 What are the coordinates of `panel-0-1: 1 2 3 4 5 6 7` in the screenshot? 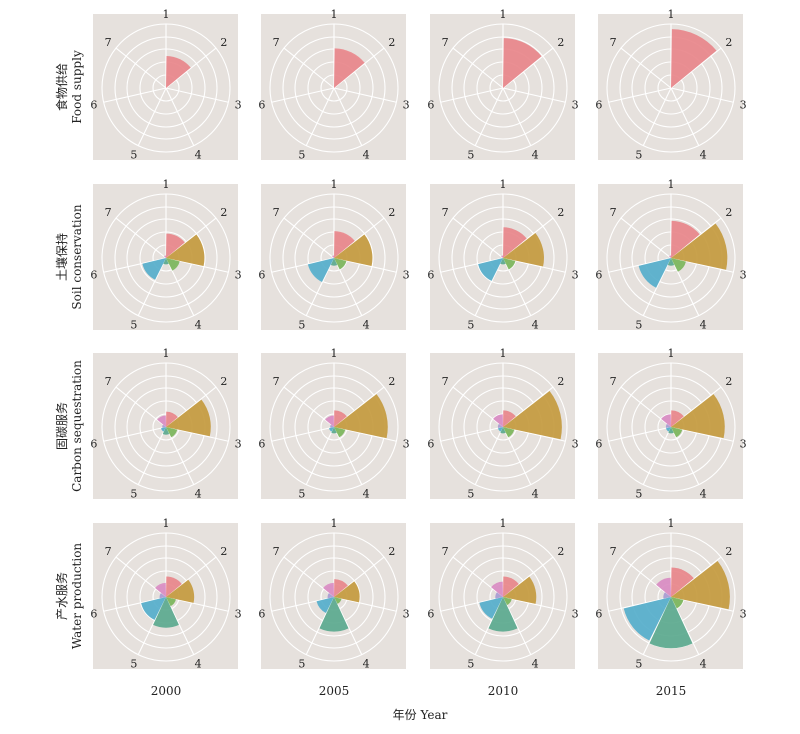 It's located at (333, 85).